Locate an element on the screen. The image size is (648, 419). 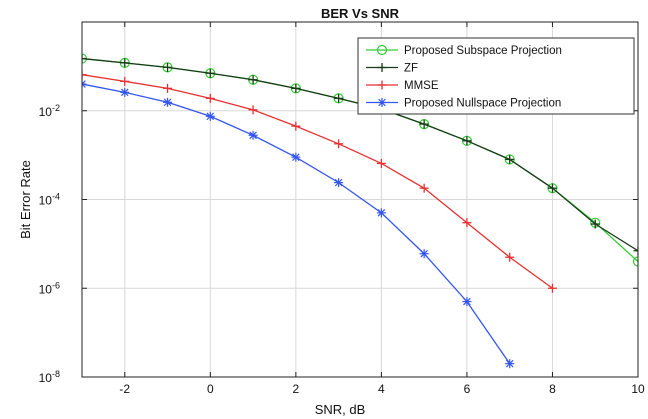
x-tick-label: -2 is located at coordinates (124, 389).